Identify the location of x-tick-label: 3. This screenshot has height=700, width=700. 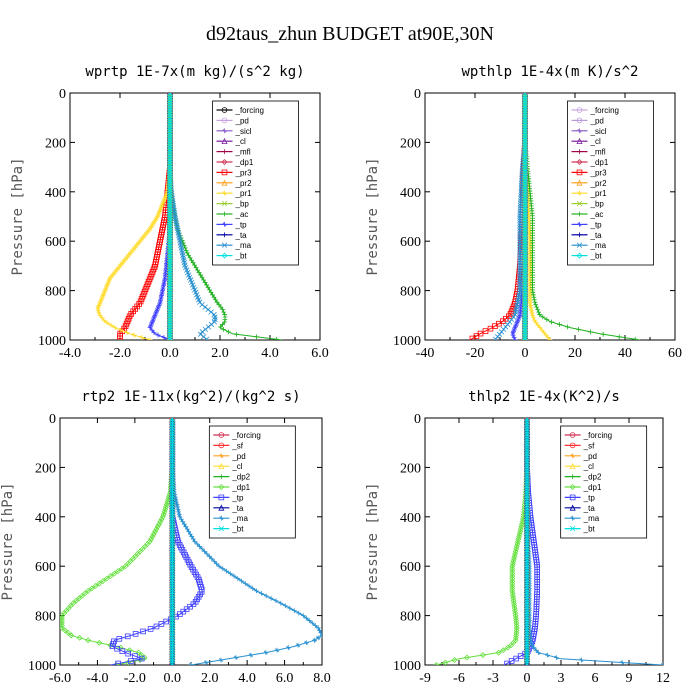
(561, 678).